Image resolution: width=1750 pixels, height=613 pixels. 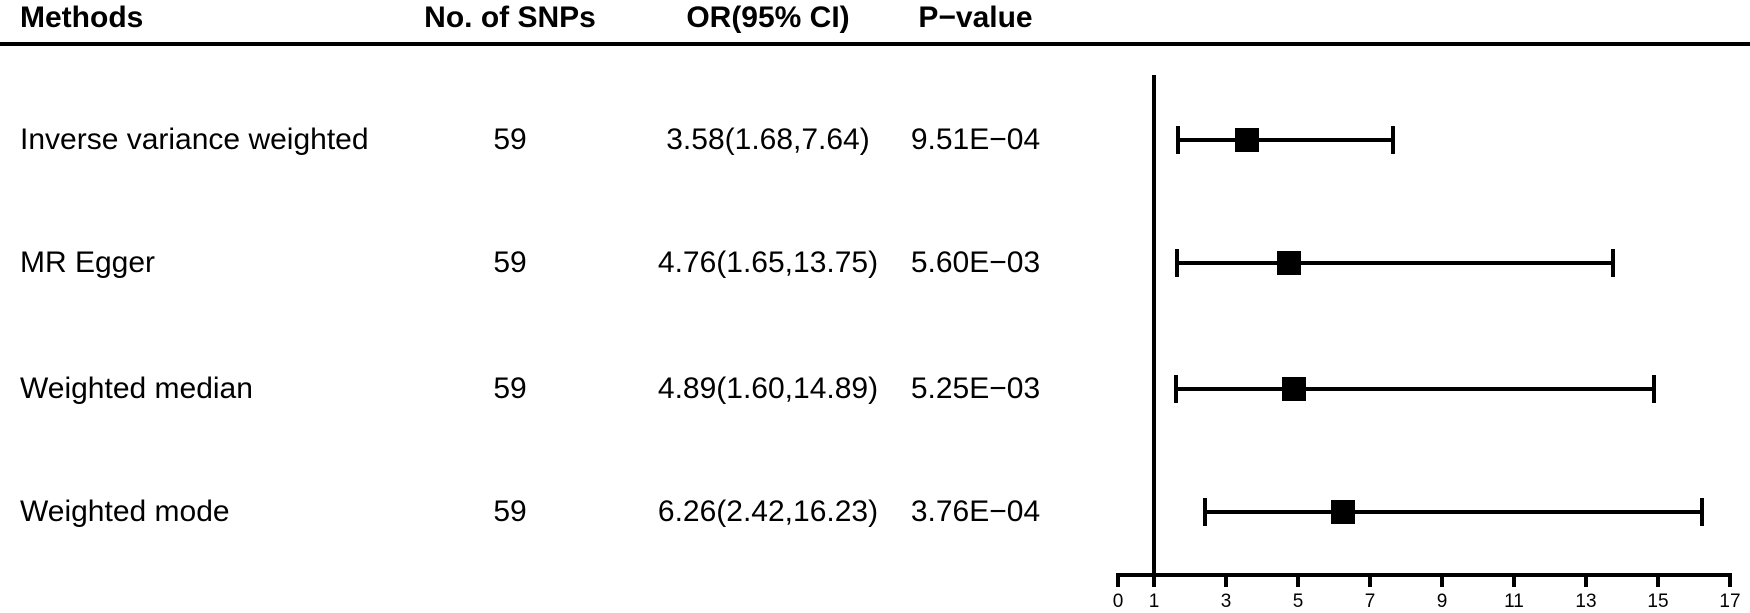 I want to click on x-axis-tick-label: 9, so click(x=1442, y=601).